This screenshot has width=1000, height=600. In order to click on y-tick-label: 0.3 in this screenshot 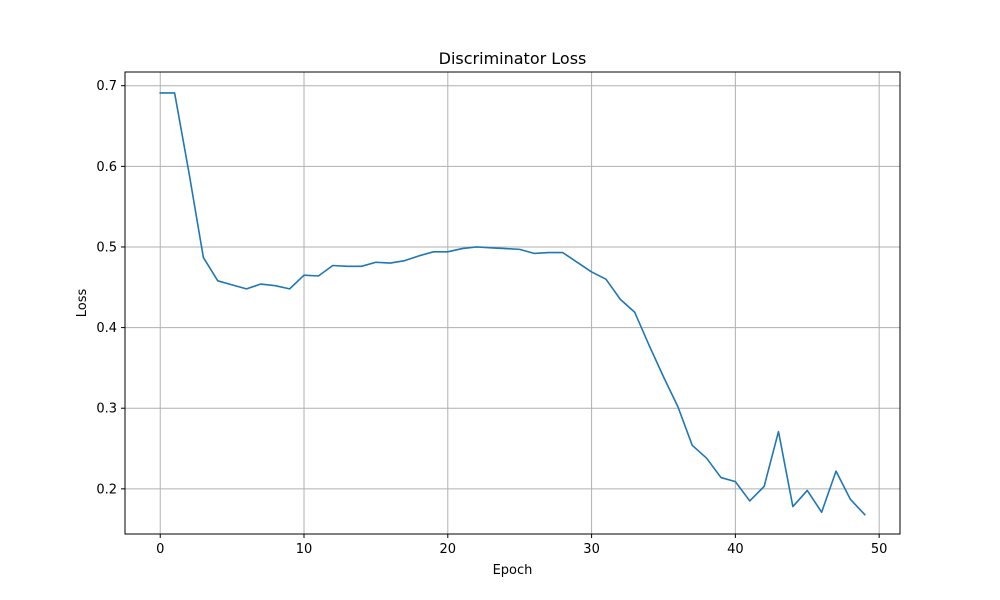, I will do `click(106, 409)`.